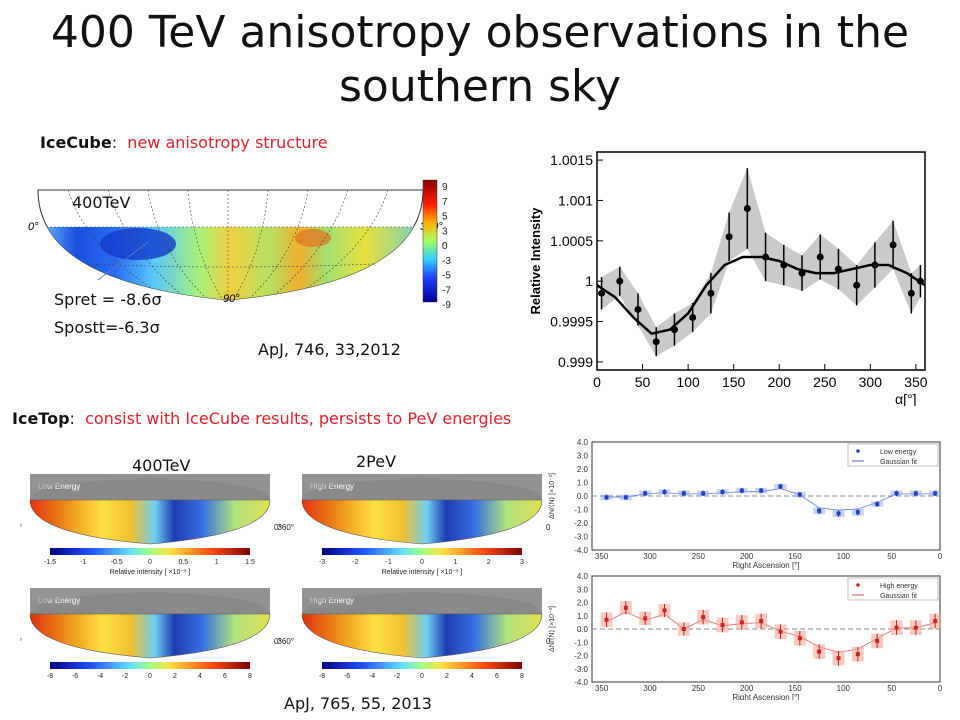 The height and width of the screenshot is (720, 960). What do you see at coordinates (898, 452) in the screenshot?
I see `legend-entry: Low energy` at bounding box center [898, 452].